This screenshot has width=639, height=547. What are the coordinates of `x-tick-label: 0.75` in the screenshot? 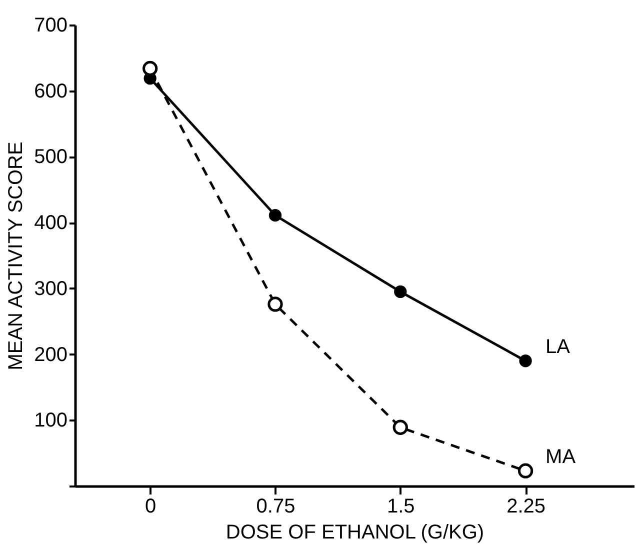 It's located at (276, 507).